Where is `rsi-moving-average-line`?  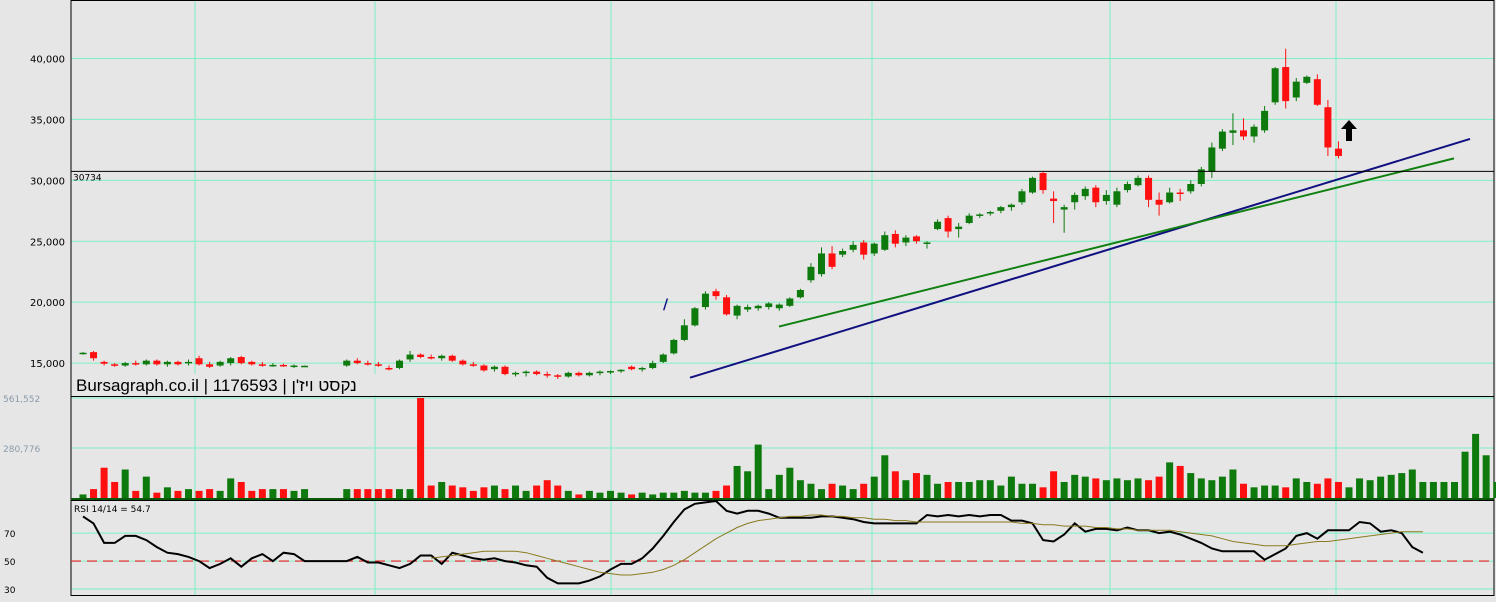
rsi-moving-average-line is located at coordinates (927, 545).